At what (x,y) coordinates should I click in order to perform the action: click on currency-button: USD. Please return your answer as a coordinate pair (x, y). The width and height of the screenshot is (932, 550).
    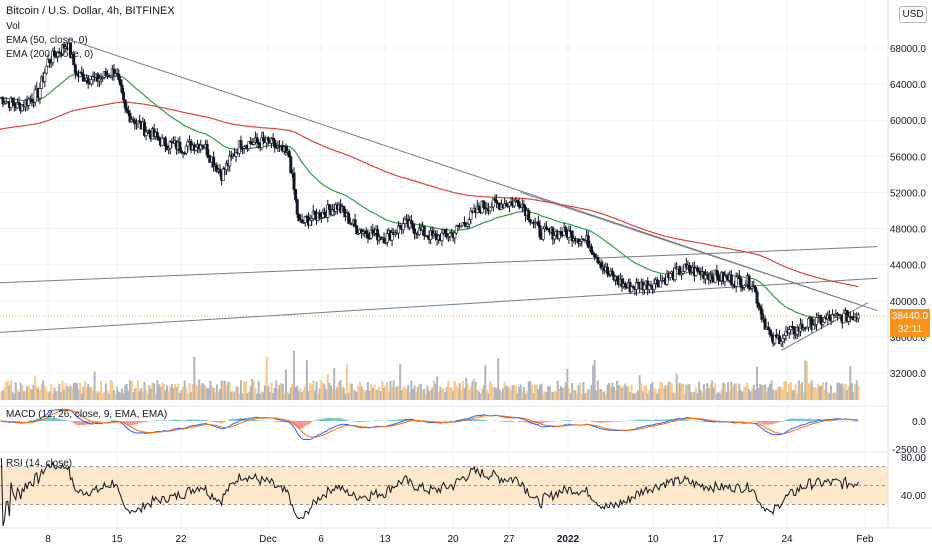
    Looking at the image, I should click on (913, 14).